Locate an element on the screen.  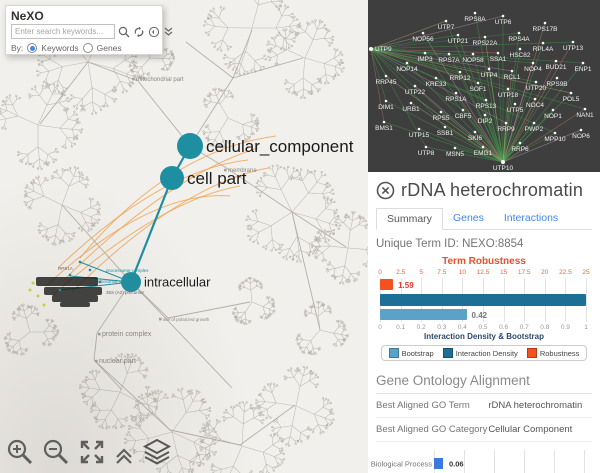
term-label: protein complex is located at coordinates (127, 334).